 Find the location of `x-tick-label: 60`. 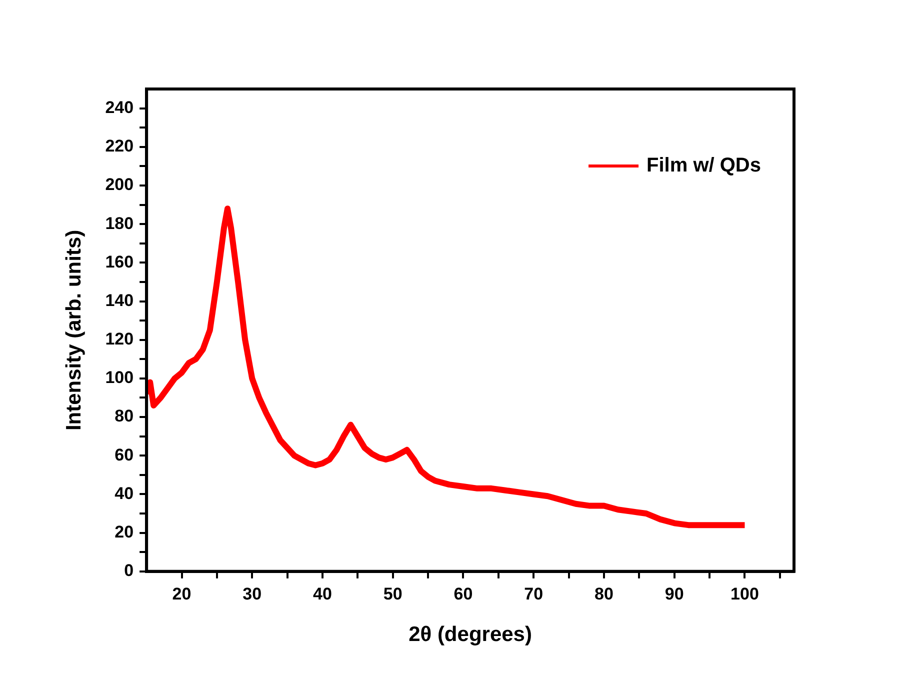

x-tick-label: 60 is located at coordinates (463, 594).